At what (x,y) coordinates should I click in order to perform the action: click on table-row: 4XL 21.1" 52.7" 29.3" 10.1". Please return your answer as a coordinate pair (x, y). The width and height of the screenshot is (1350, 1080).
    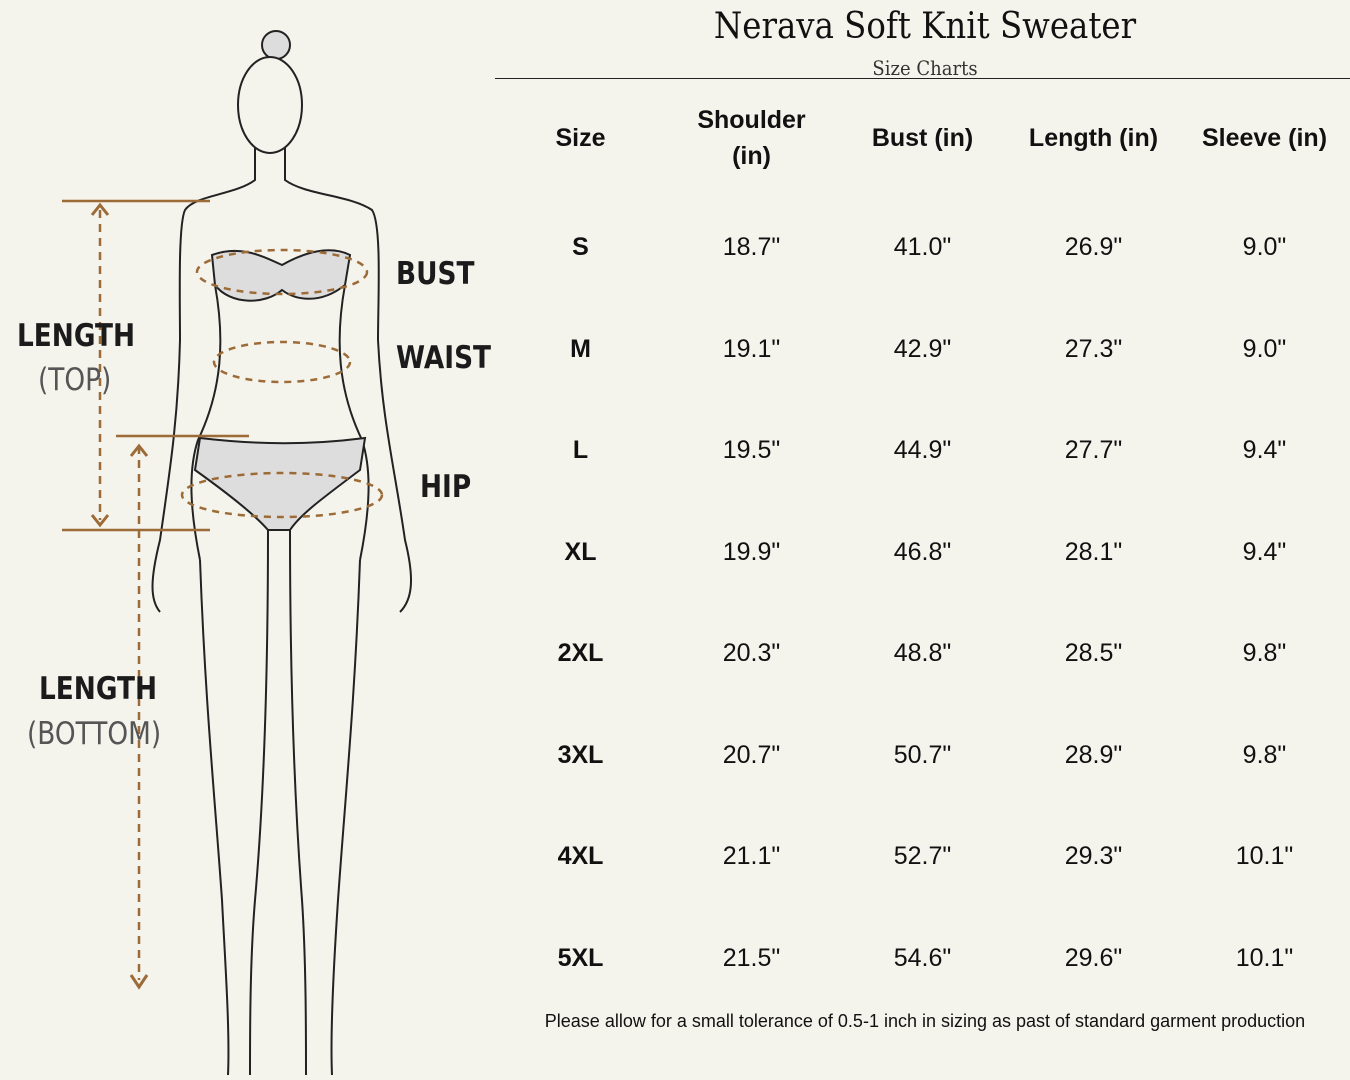
    Looking at the image, I should click on (922, 857).